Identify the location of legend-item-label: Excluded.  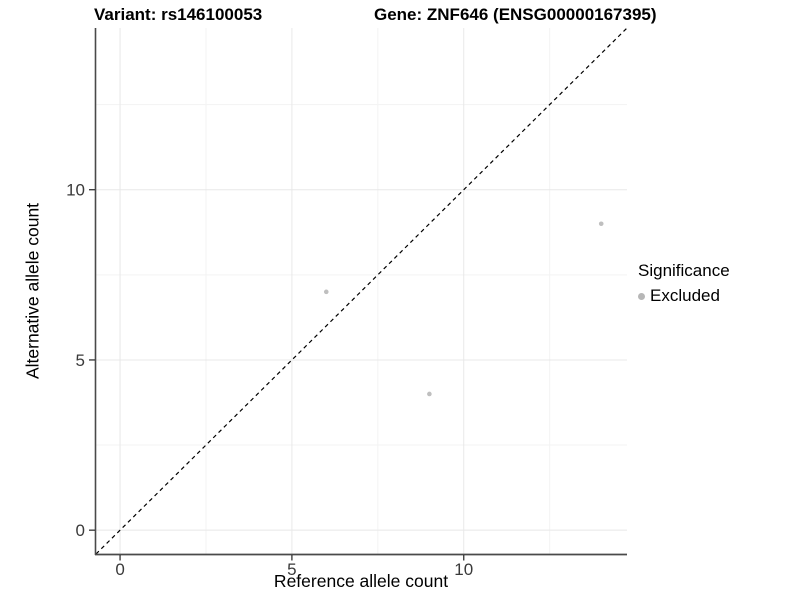
(685, 295).